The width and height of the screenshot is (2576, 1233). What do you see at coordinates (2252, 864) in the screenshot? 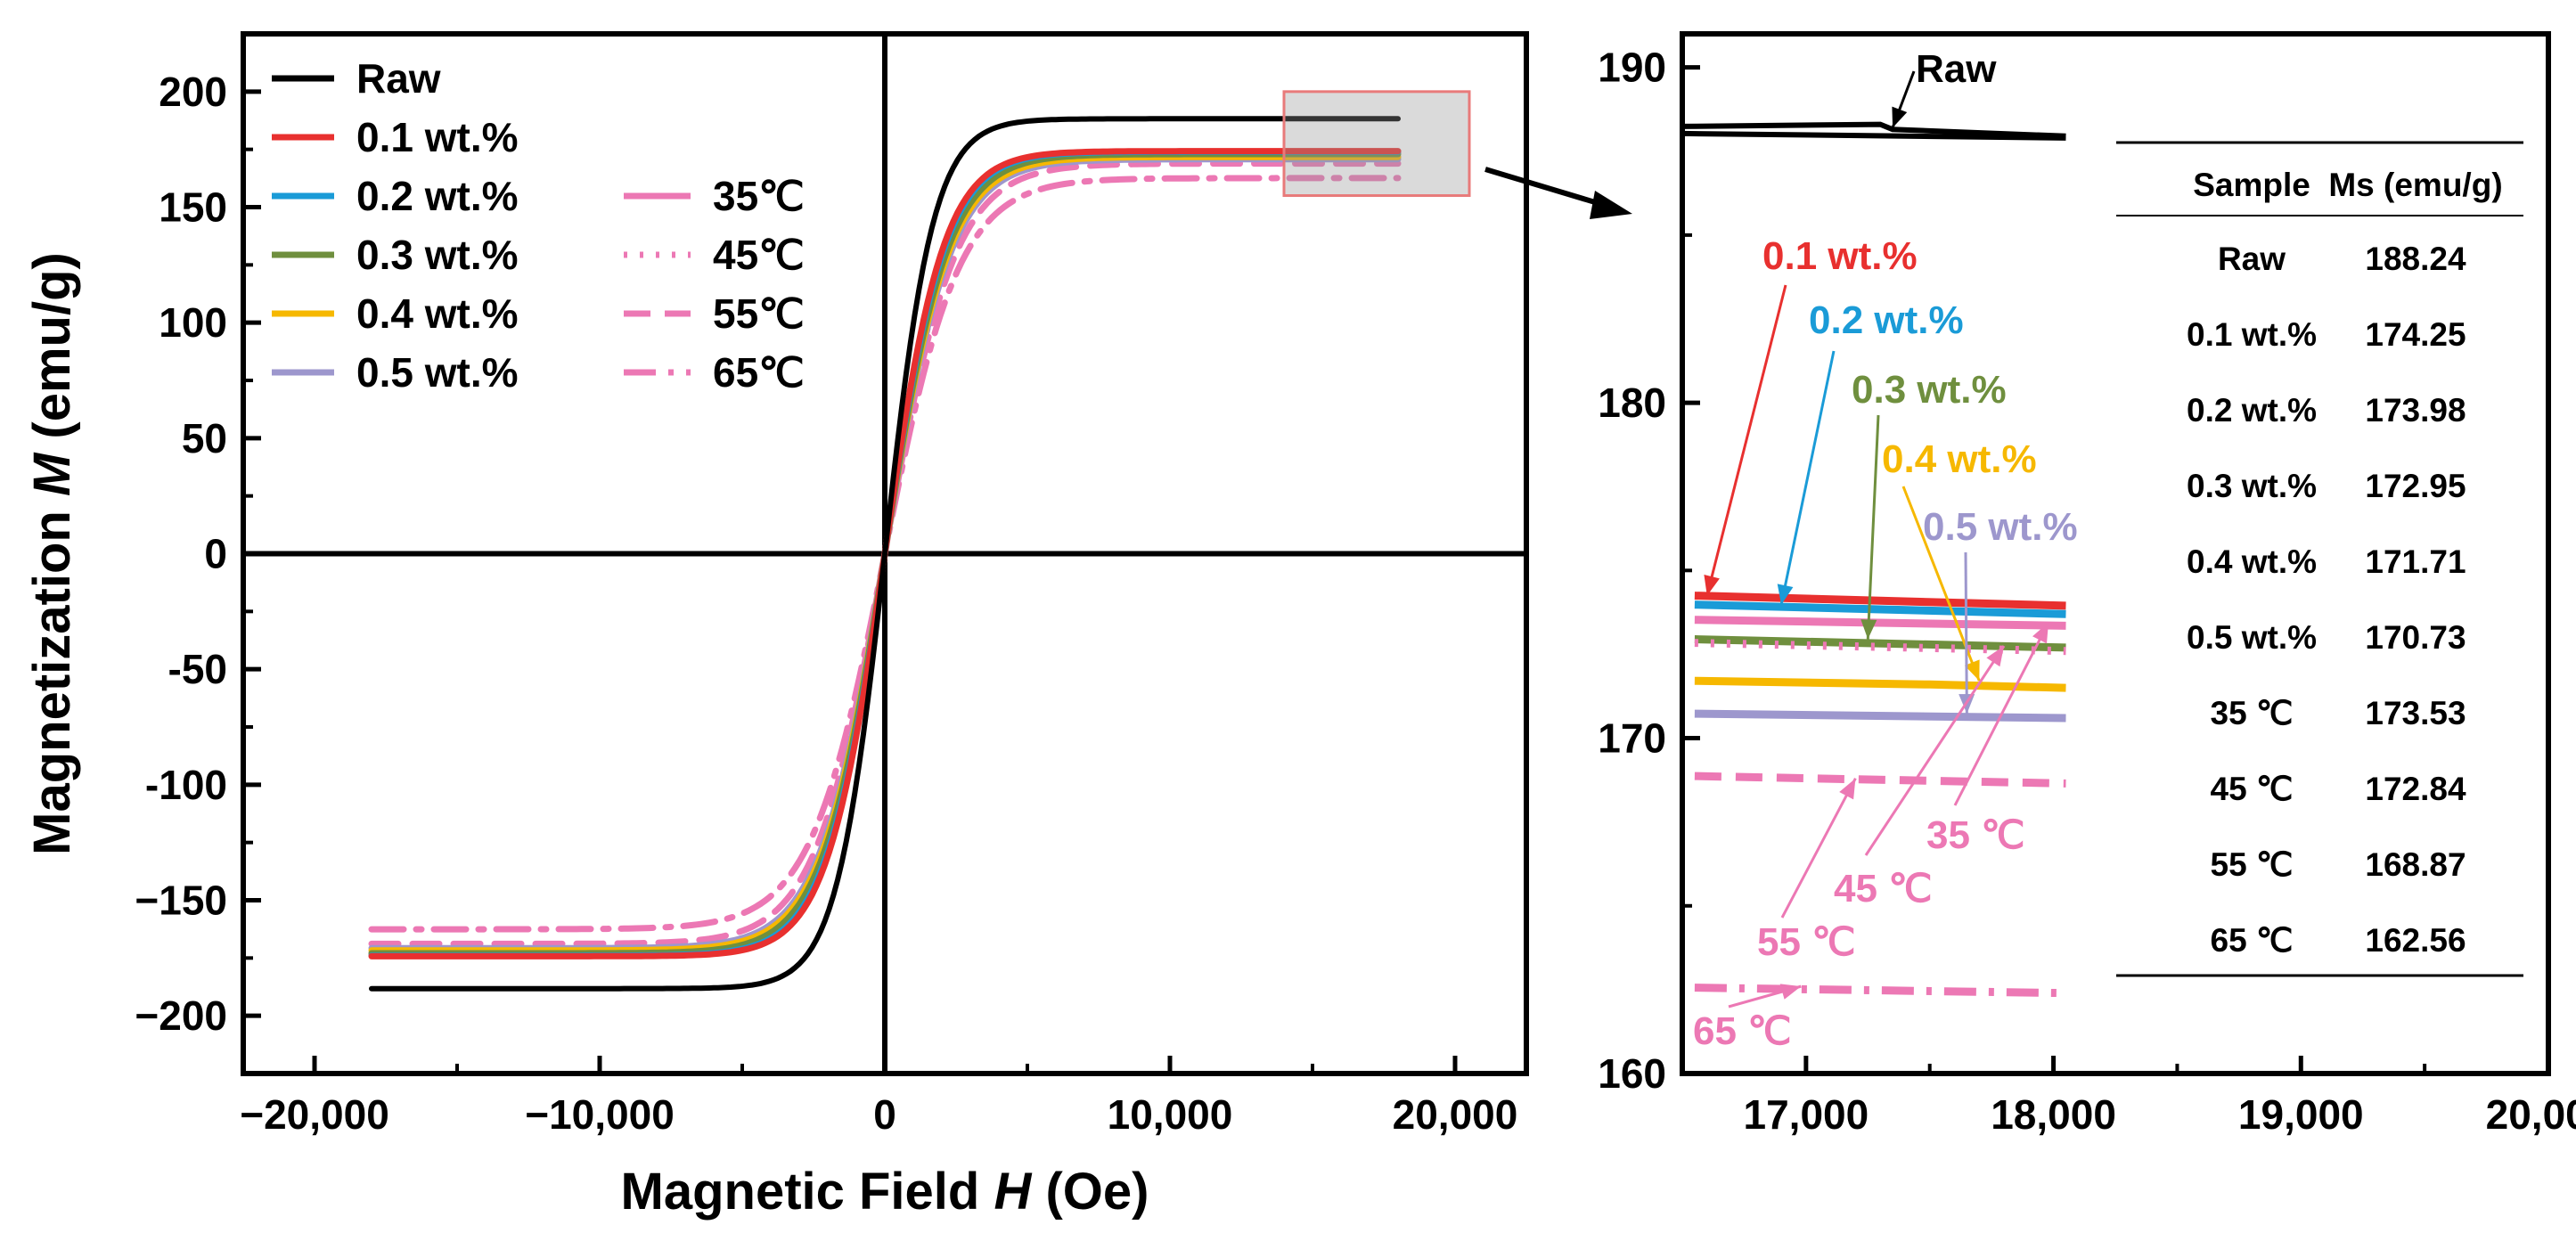
I see `table-cell-sample: 55 ℃` at bounding box center [2252, 864].